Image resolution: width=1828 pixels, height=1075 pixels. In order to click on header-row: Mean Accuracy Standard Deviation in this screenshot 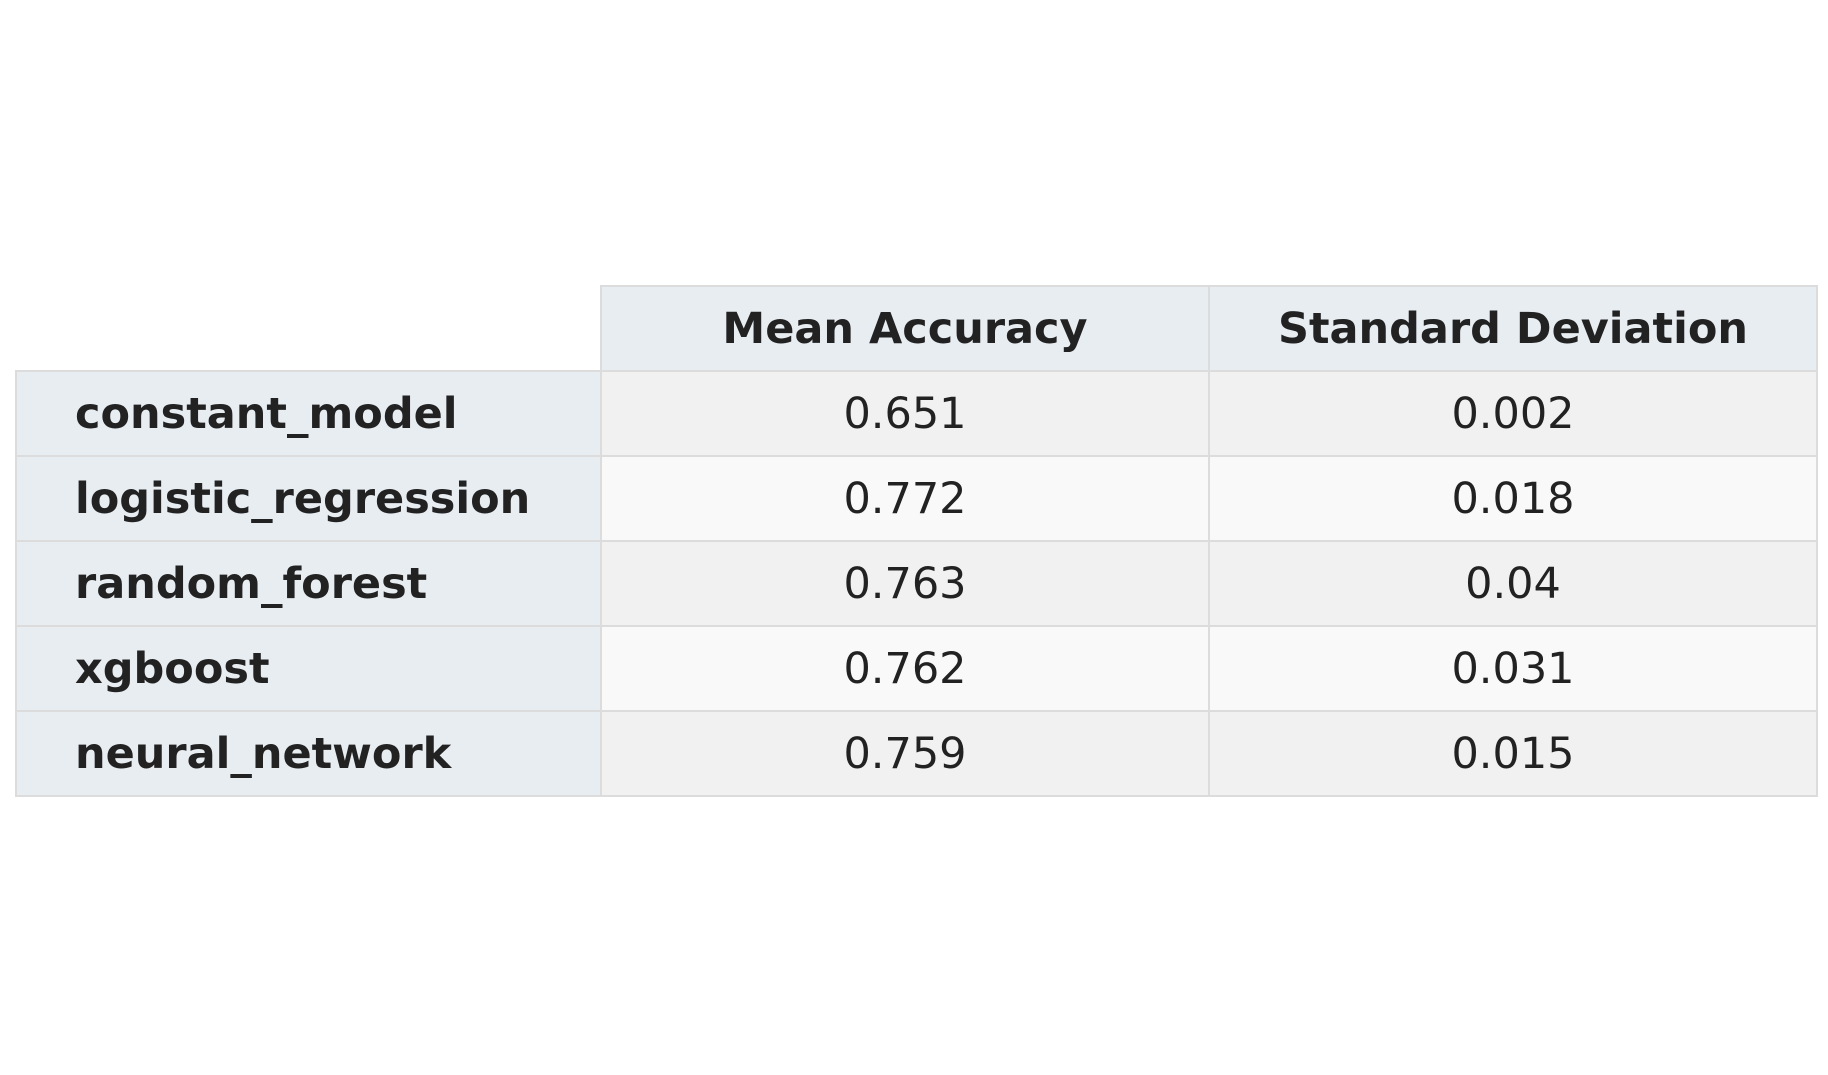, I will do `click(917, 328)`.